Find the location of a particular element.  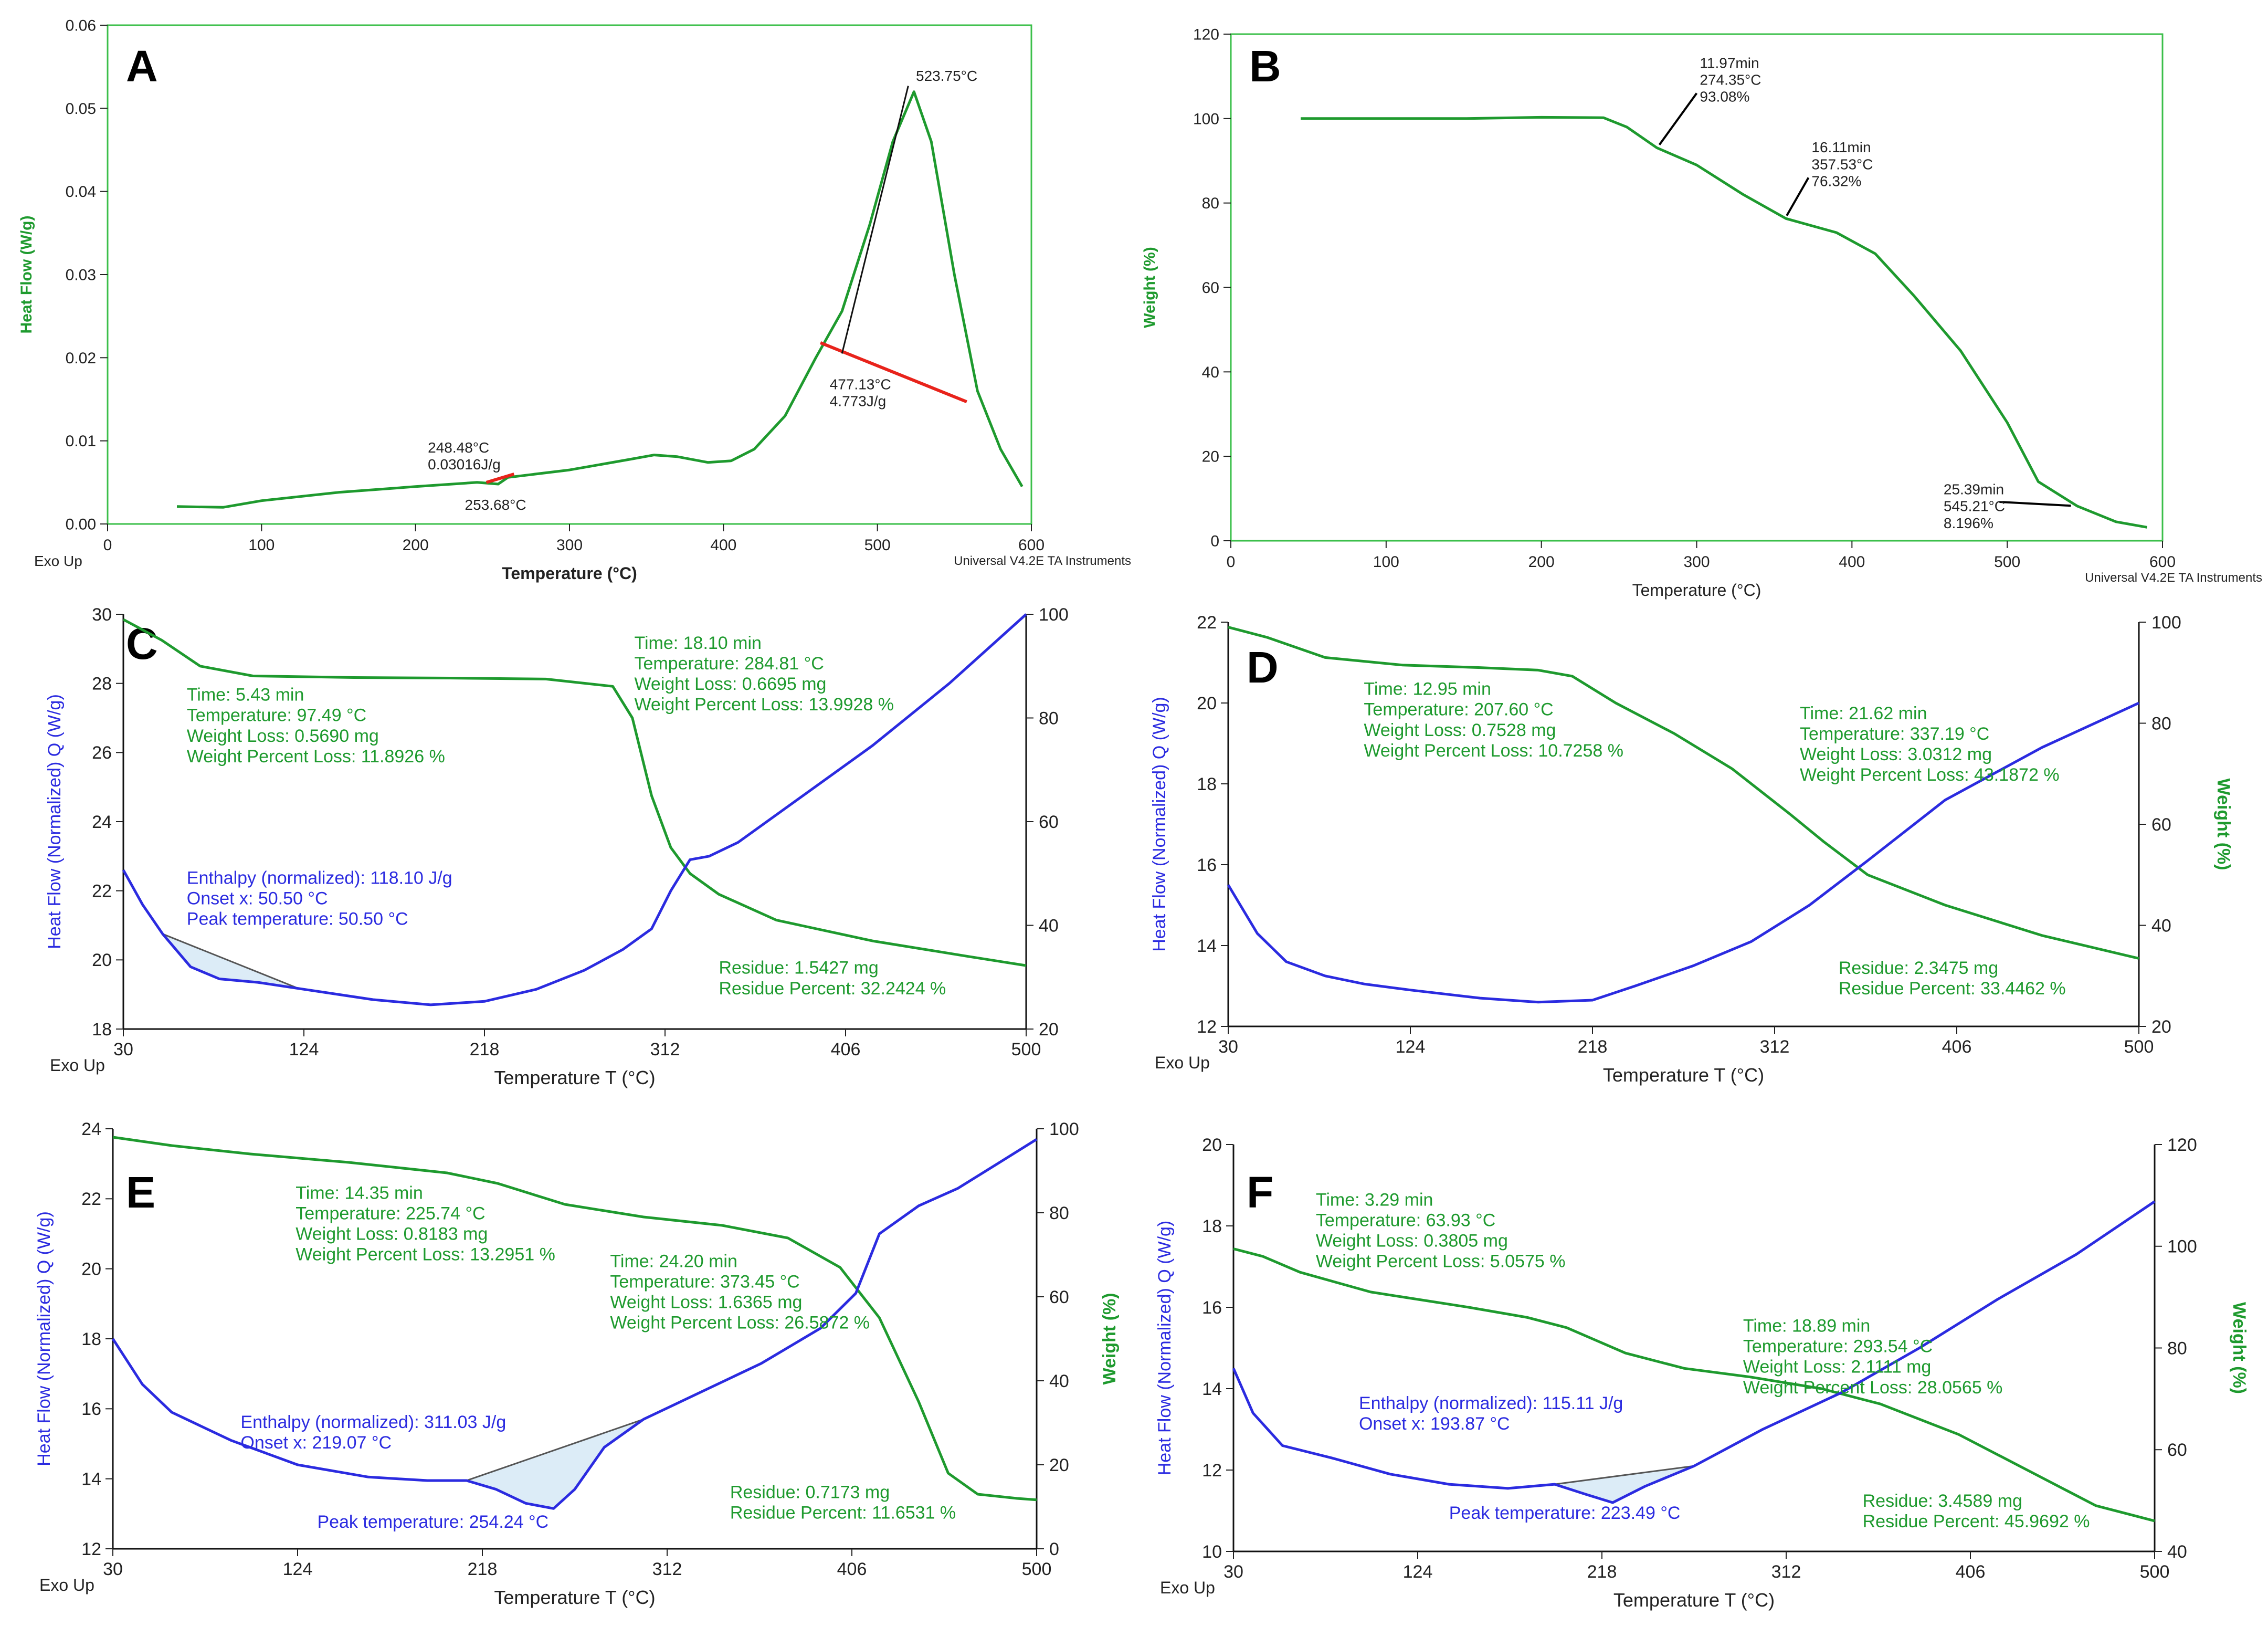

series-heat-flow is located at coordinates (1684, 852).